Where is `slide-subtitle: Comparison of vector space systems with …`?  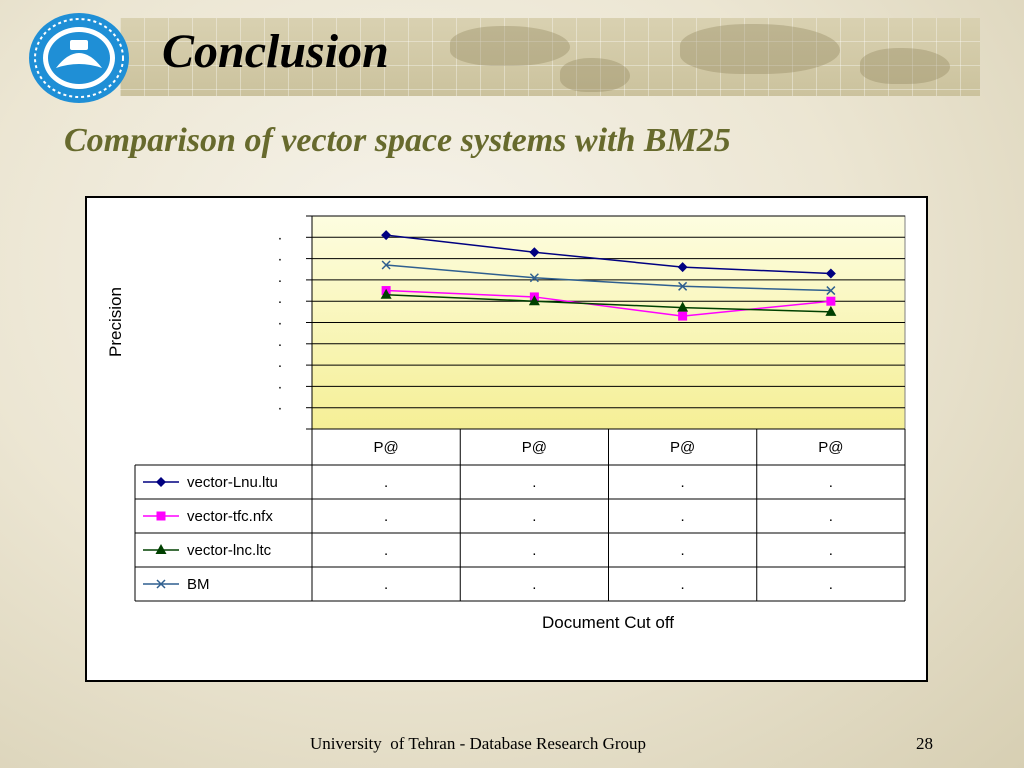 slide-subtitle: Comparison of vector space systems with … is located at coordinates (397, 140).